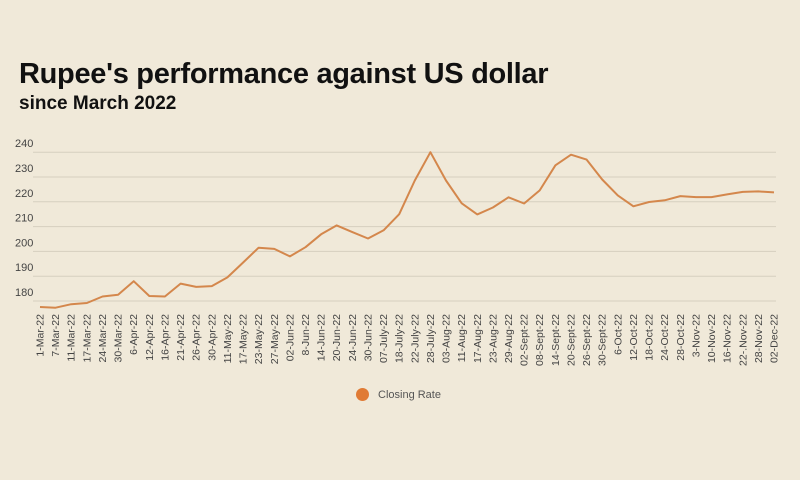 The height and width of the screenshot is (480, 800). Describe the element at coordinates (24, 293) in the screenshot. I see `y-tick-label: 180` at that location.